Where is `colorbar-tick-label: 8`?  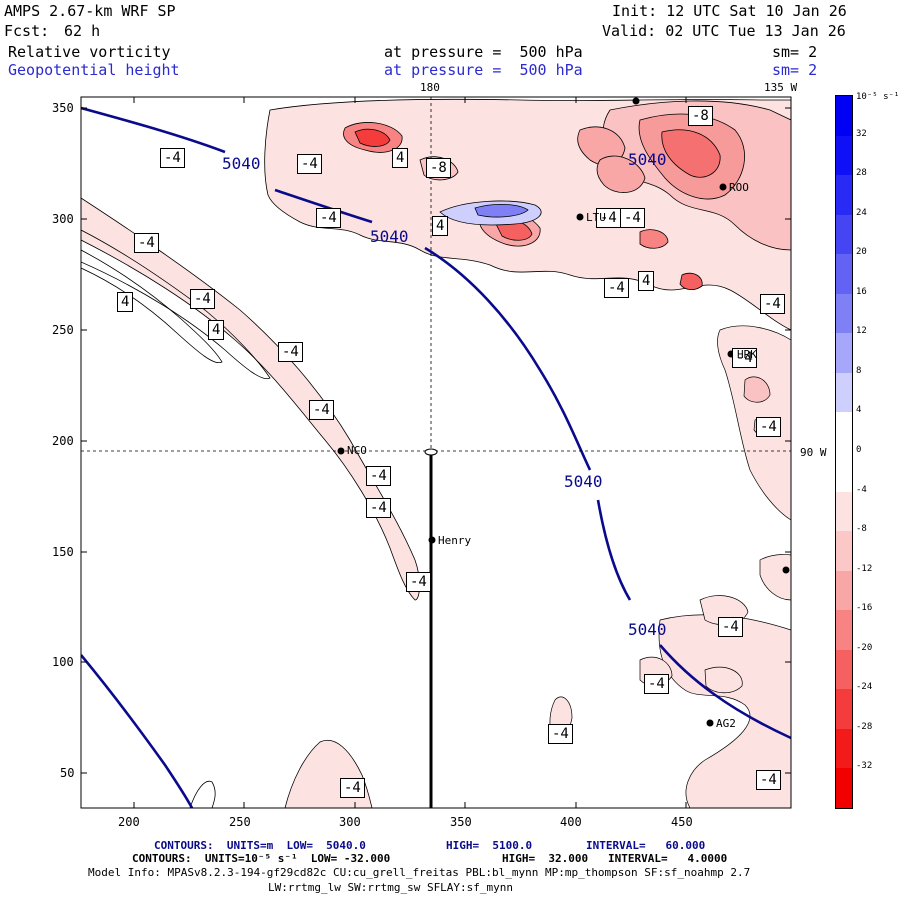 colorbar-tick-label: 8 is located at coordinates (859, 370).